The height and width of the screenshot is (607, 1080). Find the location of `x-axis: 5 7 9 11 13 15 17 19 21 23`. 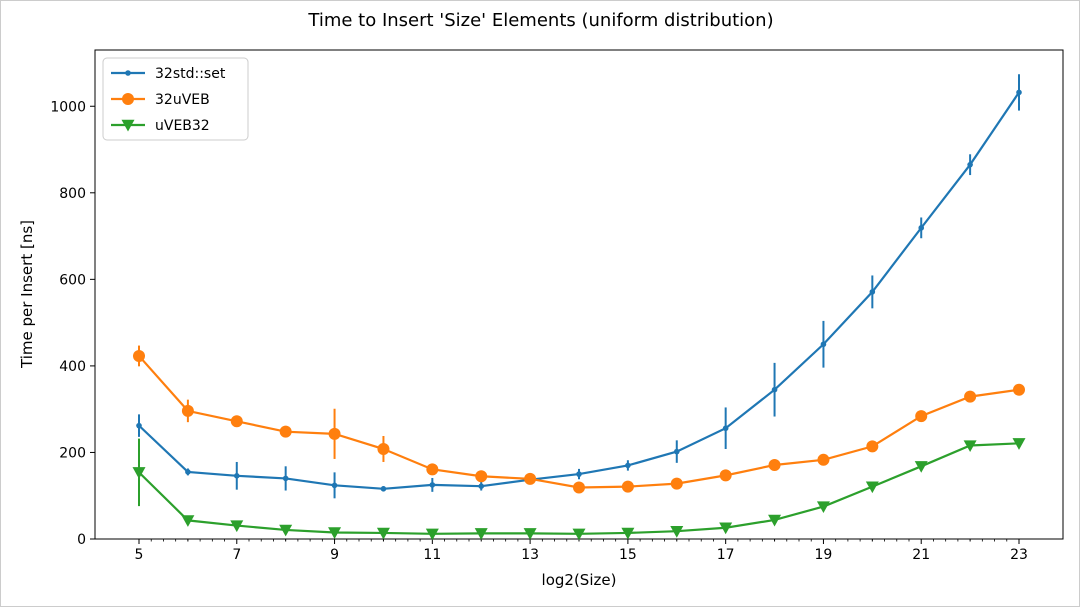

x-axis: 5 7 9 11 13 15 17 19 21 23 is located at coordinates (581, 551).